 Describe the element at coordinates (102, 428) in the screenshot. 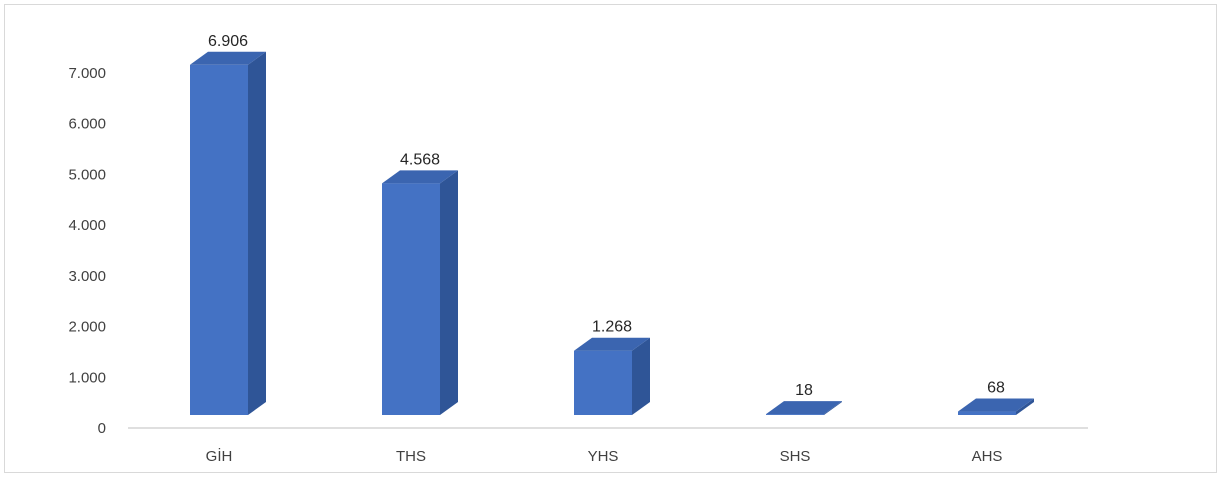

I see `y-tick-label: 0` at that location.